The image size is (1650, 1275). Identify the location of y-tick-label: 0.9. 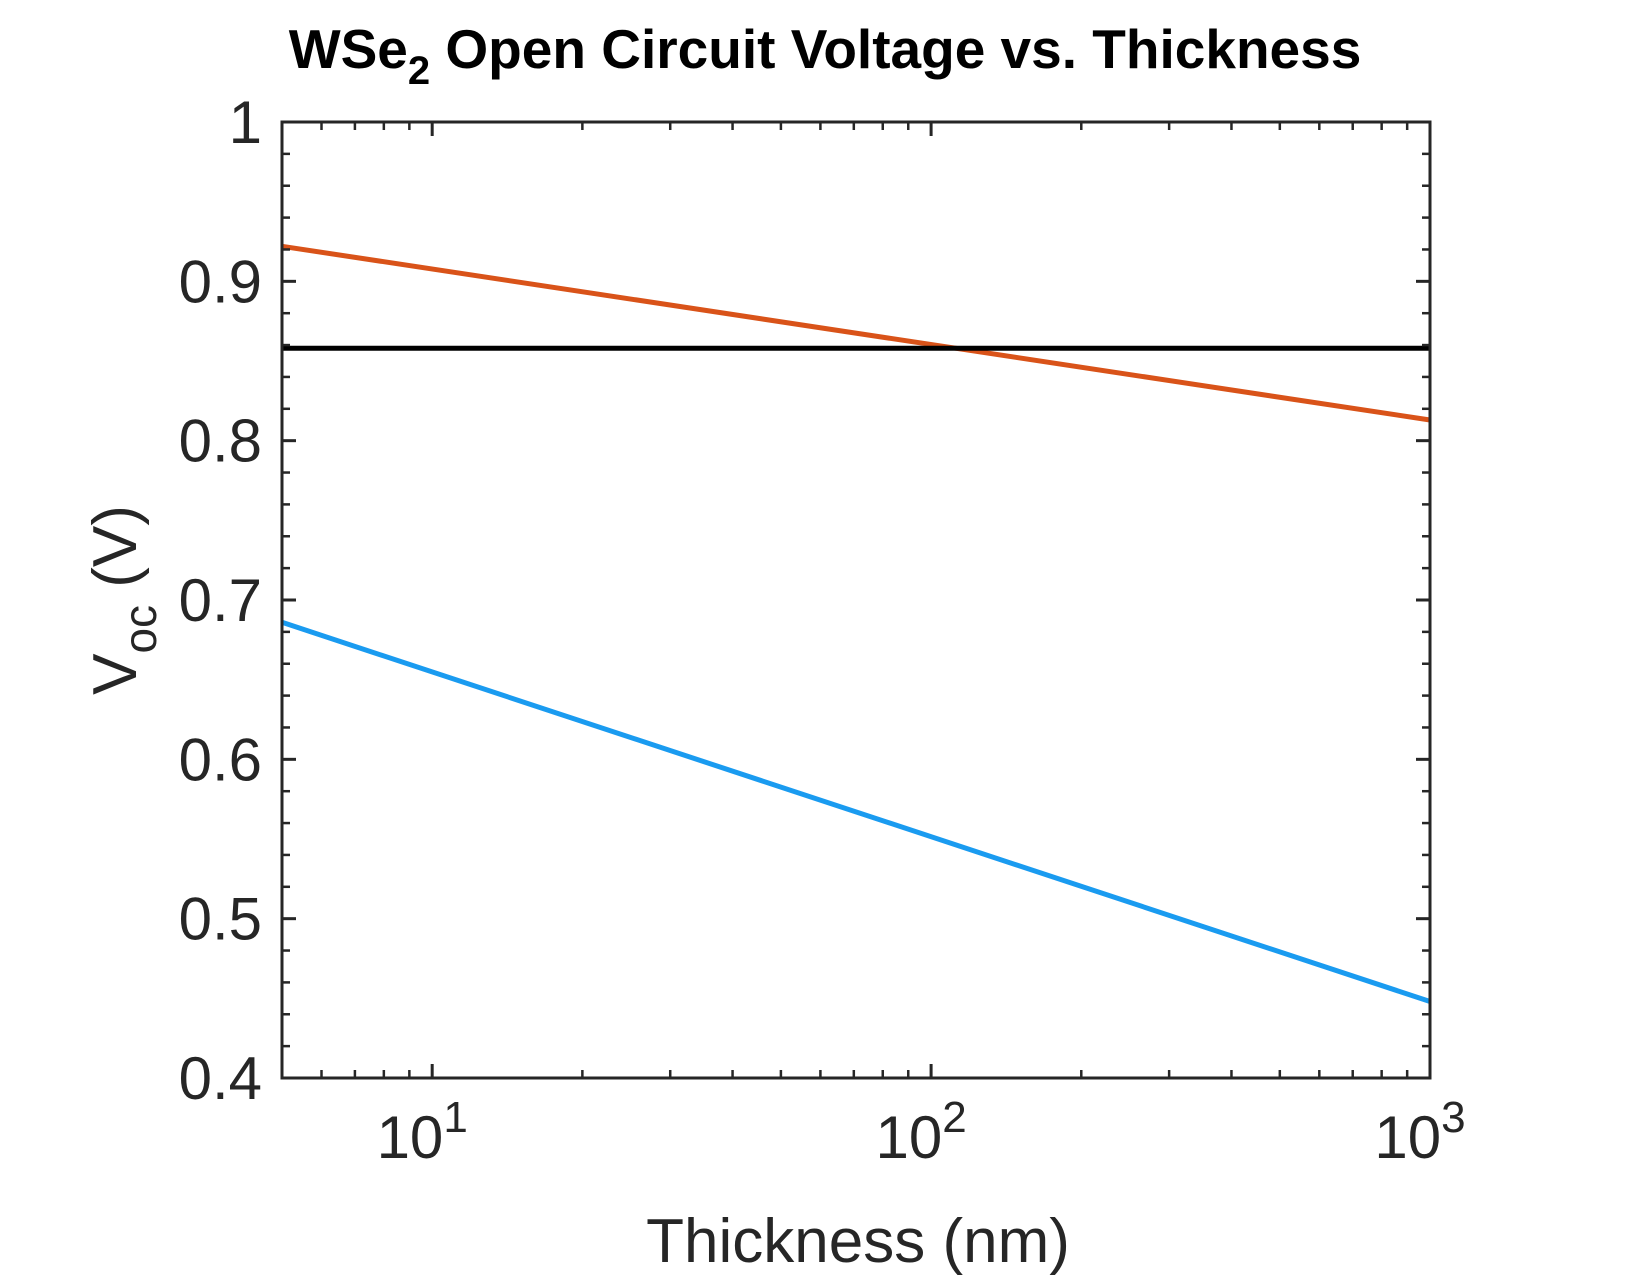
(220, 281).